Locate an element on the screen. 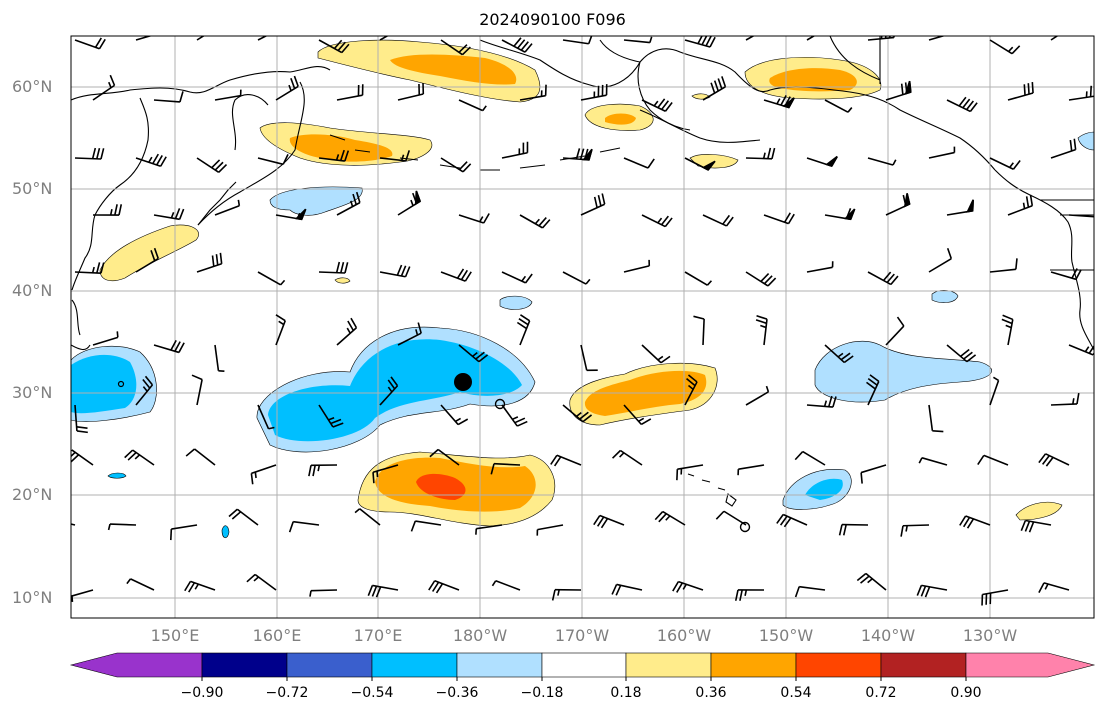  lat-label-30n: 30°N is located at coordinates (32, 392).